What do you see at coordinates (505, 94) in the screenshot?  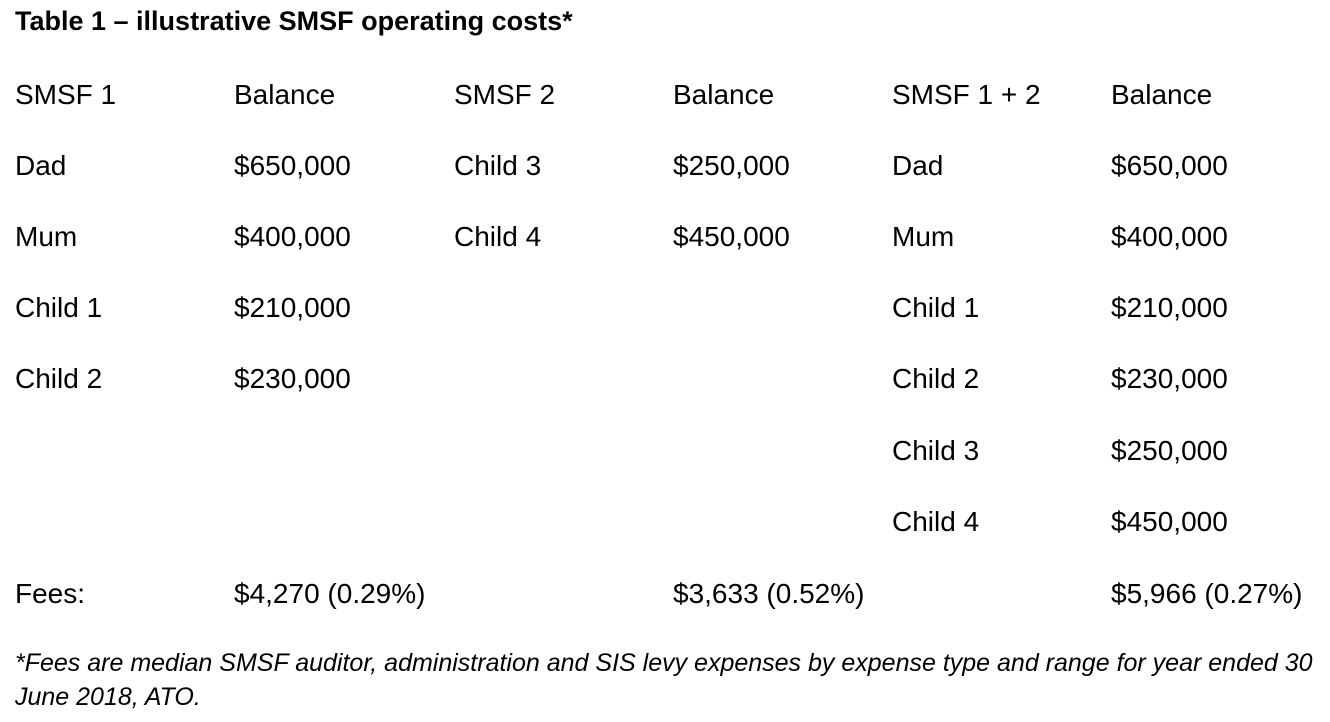 I see `header-smsf2: SMSF 2` at bounding box center [505, 94].